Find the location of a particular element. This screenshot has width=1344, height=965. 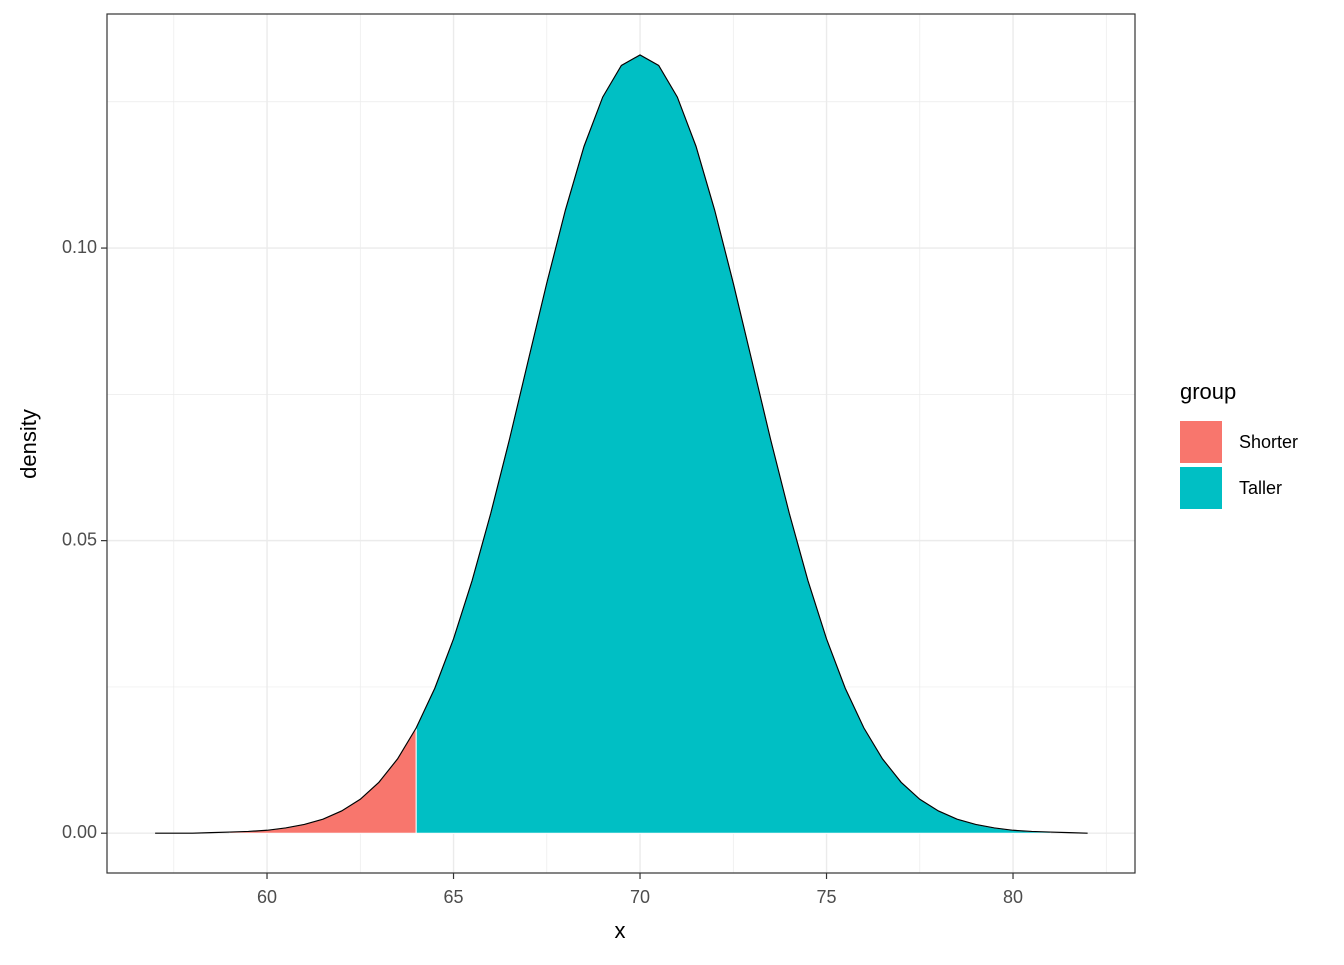

legend-title: group is located at coordinates (1208, 391).